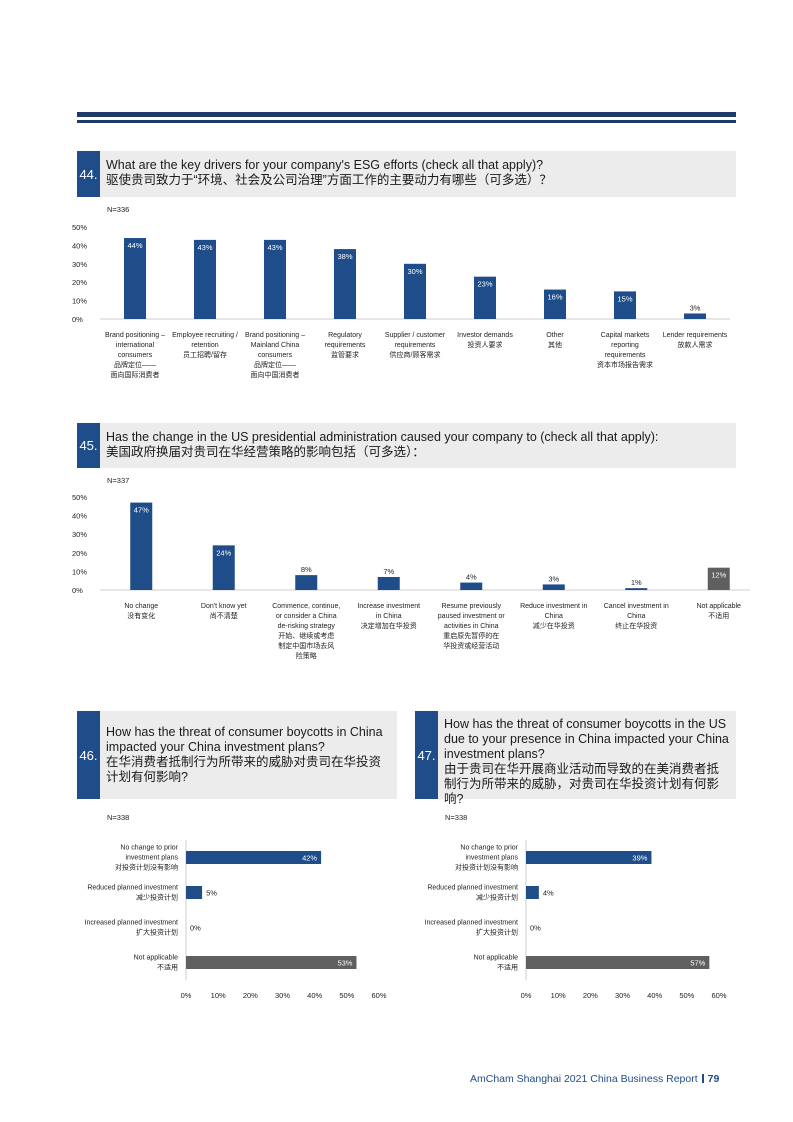 The height and width of the screenshot is (1122, 793). What do you see at coordinates (141, 510) in the screenshot?
I see `q45-data-label-0: 47%` at bounding box center [141, 510].